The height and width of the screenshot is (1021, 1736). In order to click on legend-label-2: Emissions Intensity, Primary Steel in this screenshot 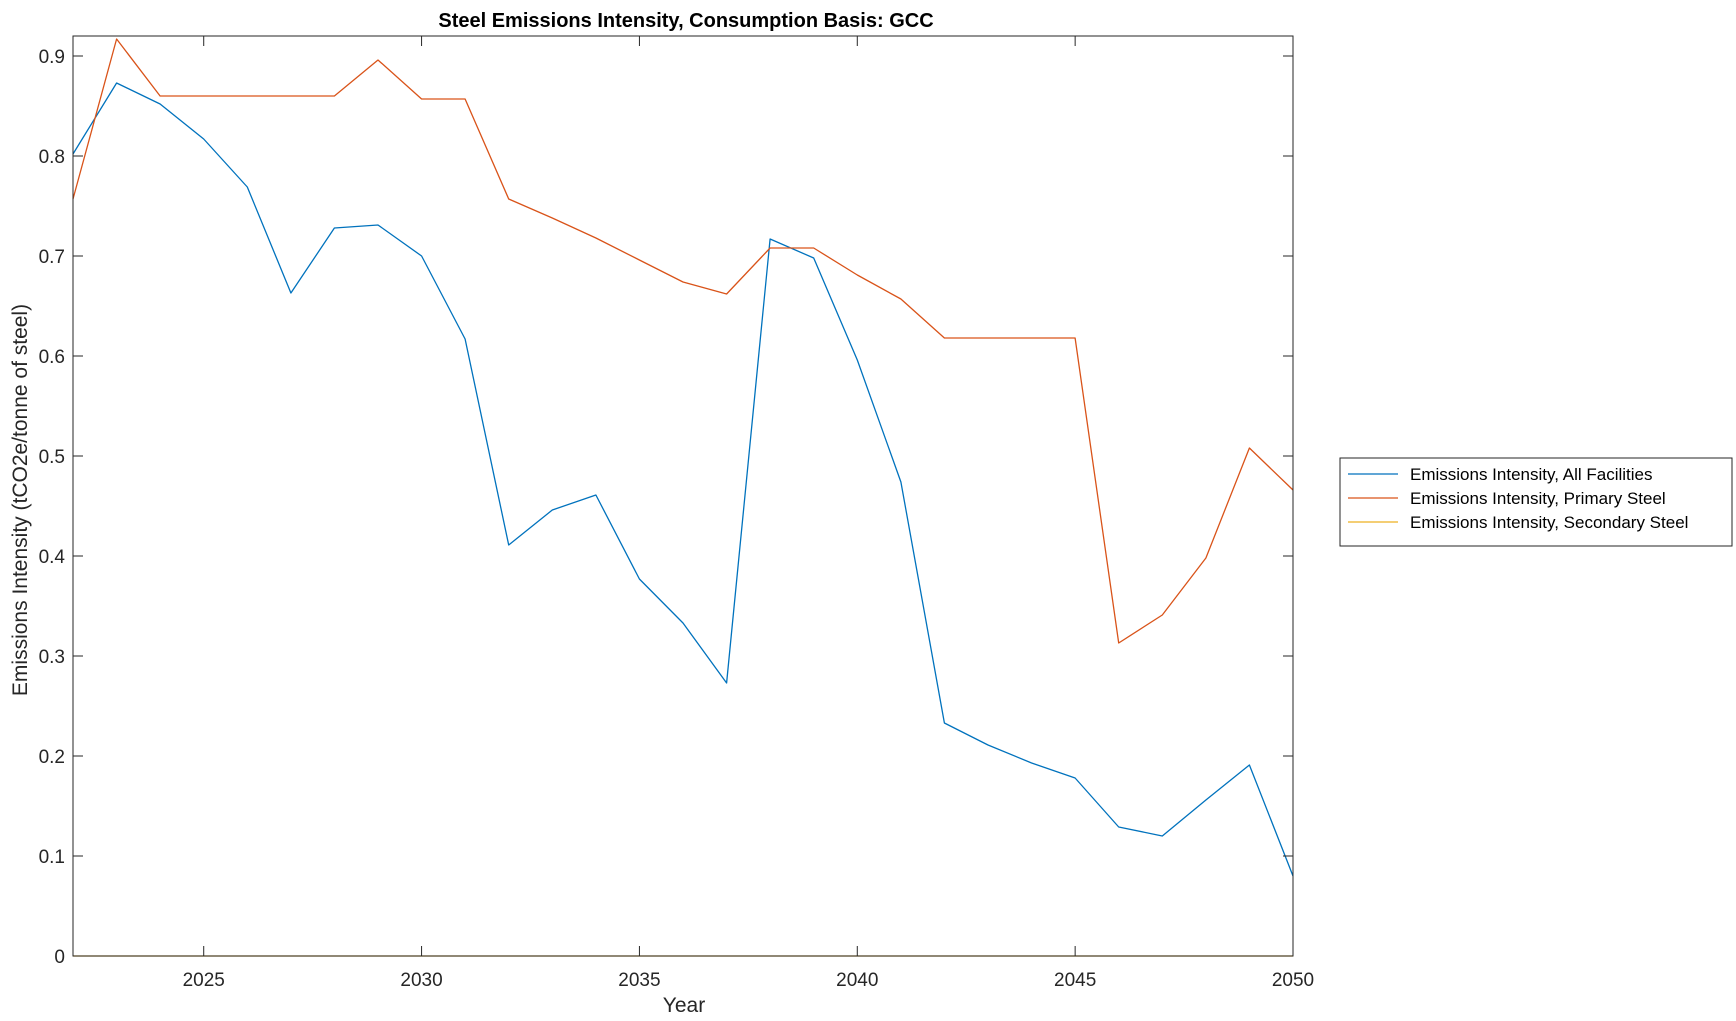, I will do `click(1538, 498)`.